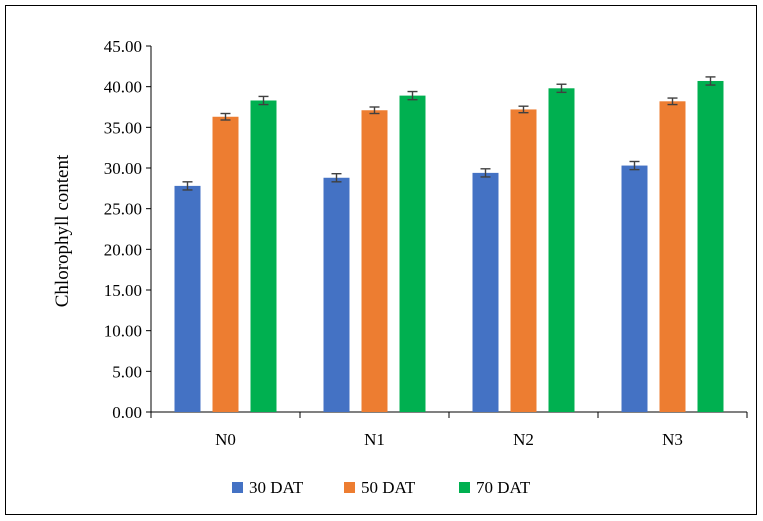 The width and height of the screenshot is (763, 521). What do you see at coordinates (127, 412) in the screenshot?
I see `y-tick-label: 0.00` at bounding box center [127, 412].